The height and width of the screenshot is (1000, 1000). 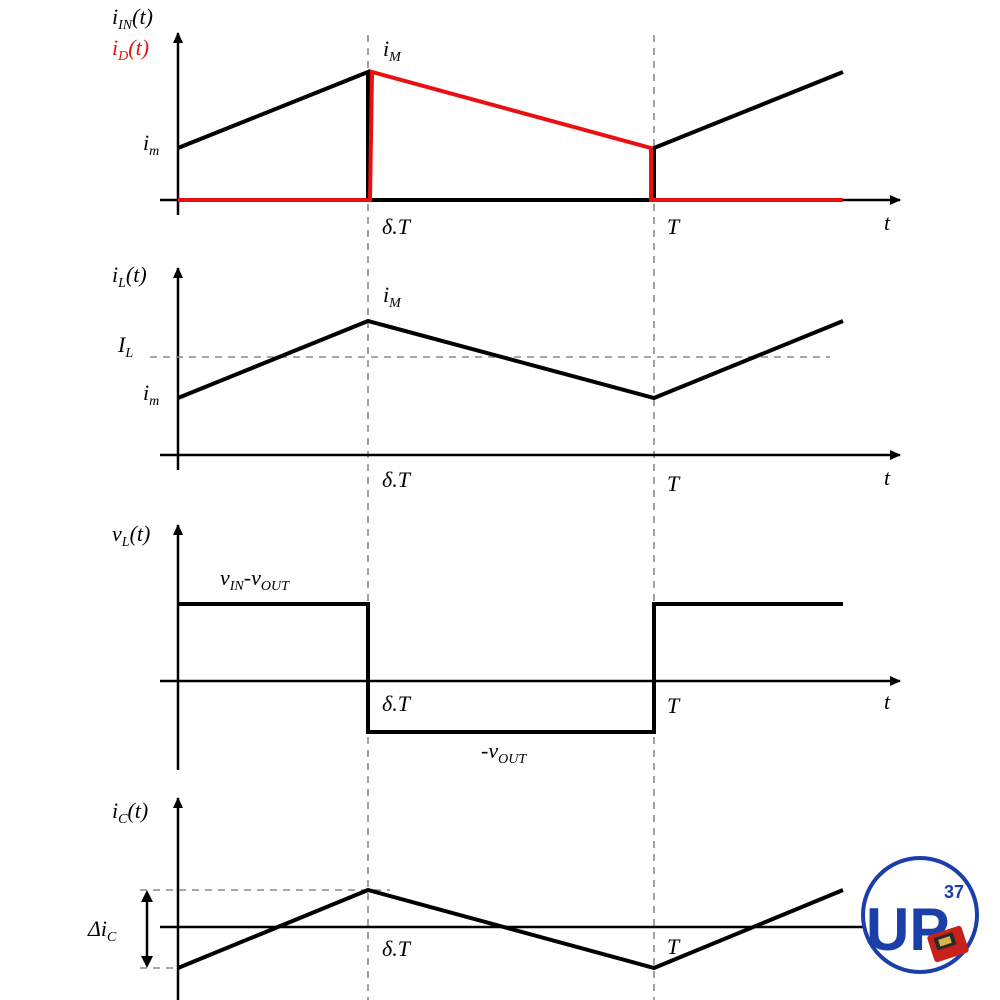 What do you see at coordinates (392, 296) in the screenshot?
I see `label-i-peak-2: iM` at bounding box center [392, 296].